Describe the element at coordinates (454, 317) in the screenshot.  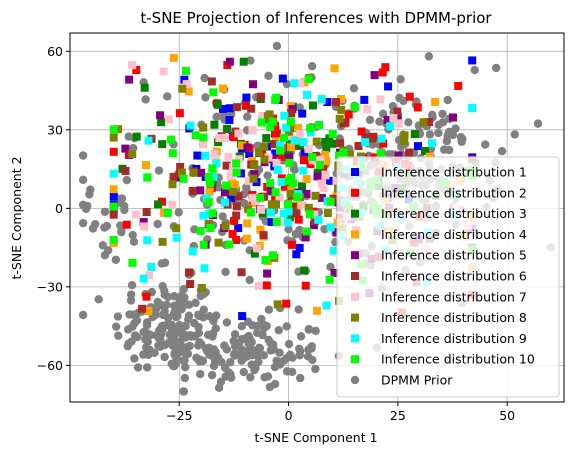
I see `legend-label: Inference distribution 8` at that location.